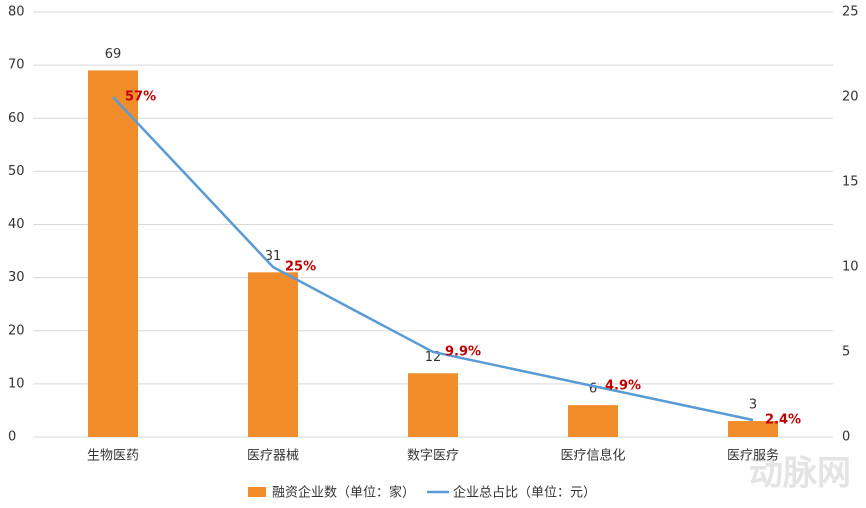 This screenshot has height=508, width=866. What do you see at coordinates (524, 493) in the screenshot?
I see `legend-label: 企业总占比（单位：元）` at bounding box center [524, 493].